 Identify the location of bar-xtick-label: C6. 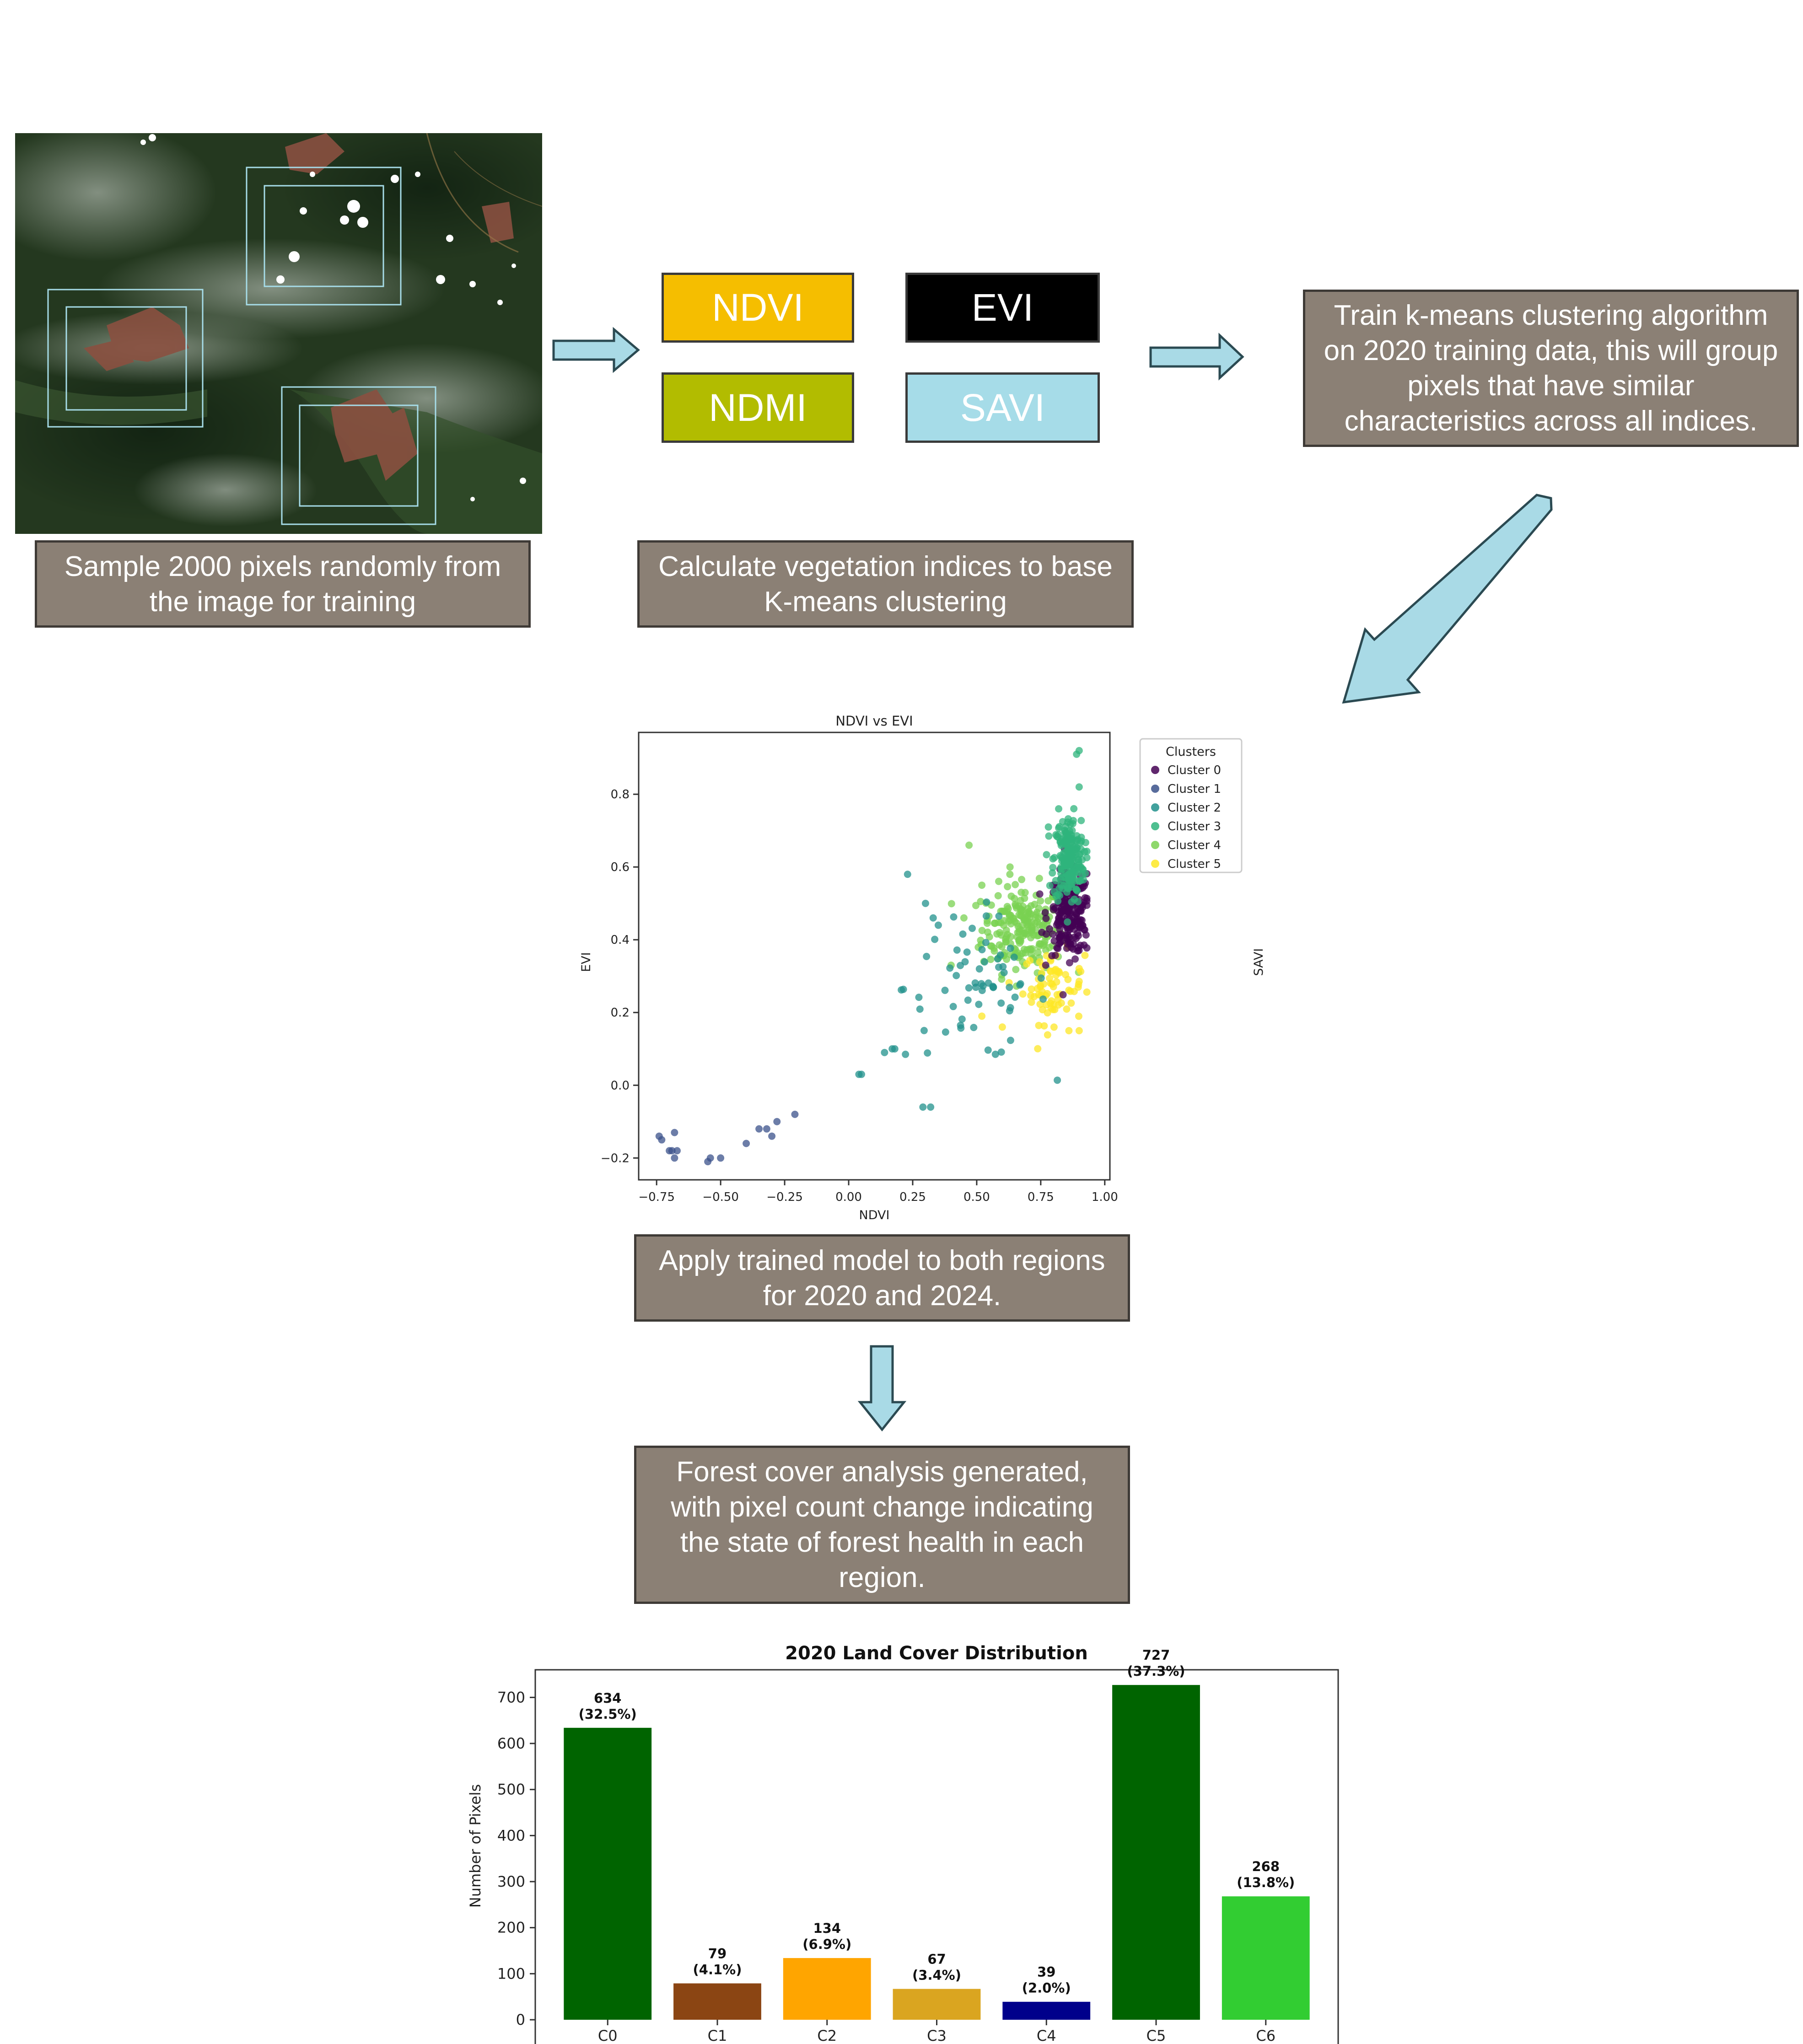
(1266, 2035).